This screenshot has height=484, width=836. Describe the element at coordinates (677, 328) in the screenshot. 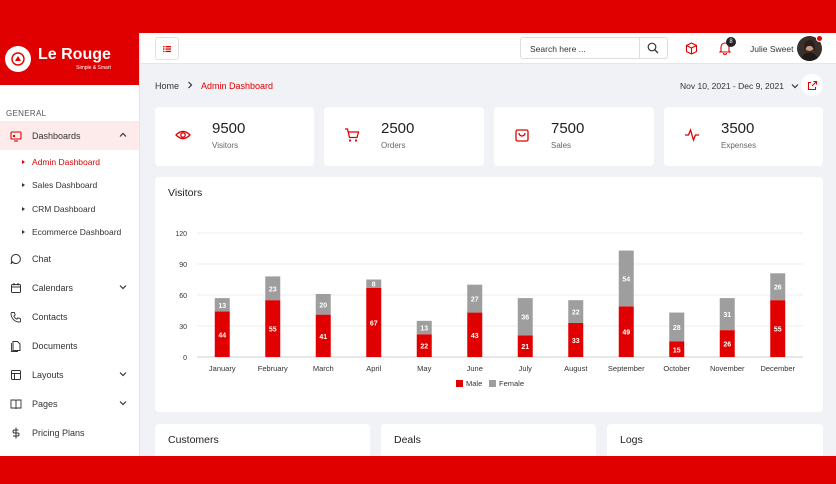

I see `data-label-female: 28` at that location.